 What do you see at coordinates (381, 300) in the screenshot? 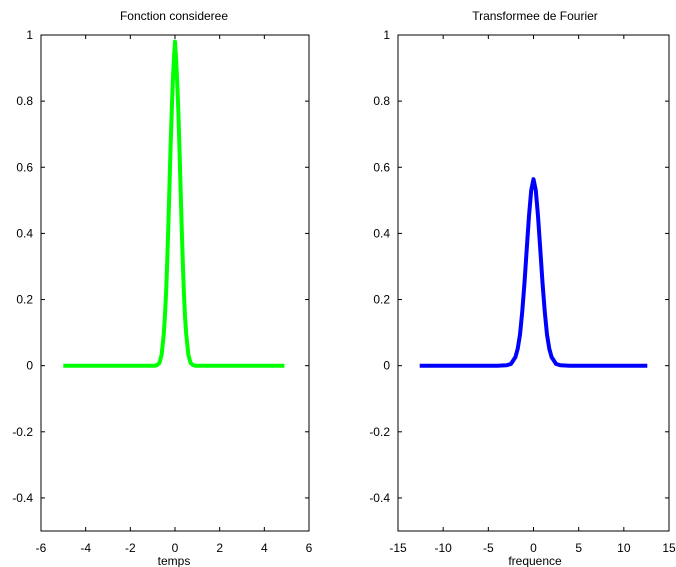
I see `right-y-tick-label: 0.2` at bounding box center [381, 300].